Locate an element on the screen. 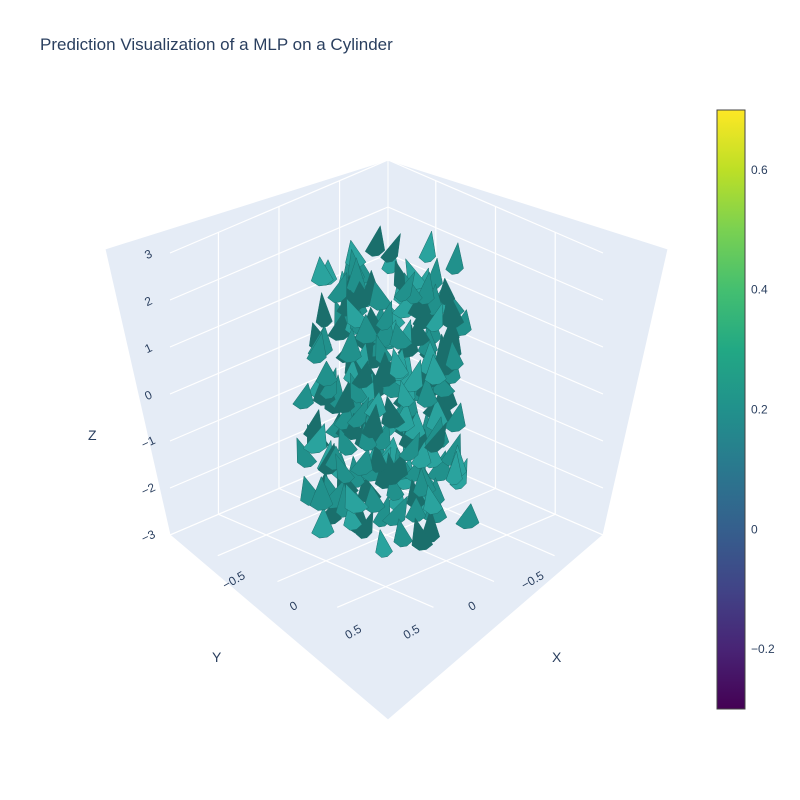 Image resolution: width=800 pixels, height=800 pixels. y-axis-title: Y is located at coordinates (217, 657).